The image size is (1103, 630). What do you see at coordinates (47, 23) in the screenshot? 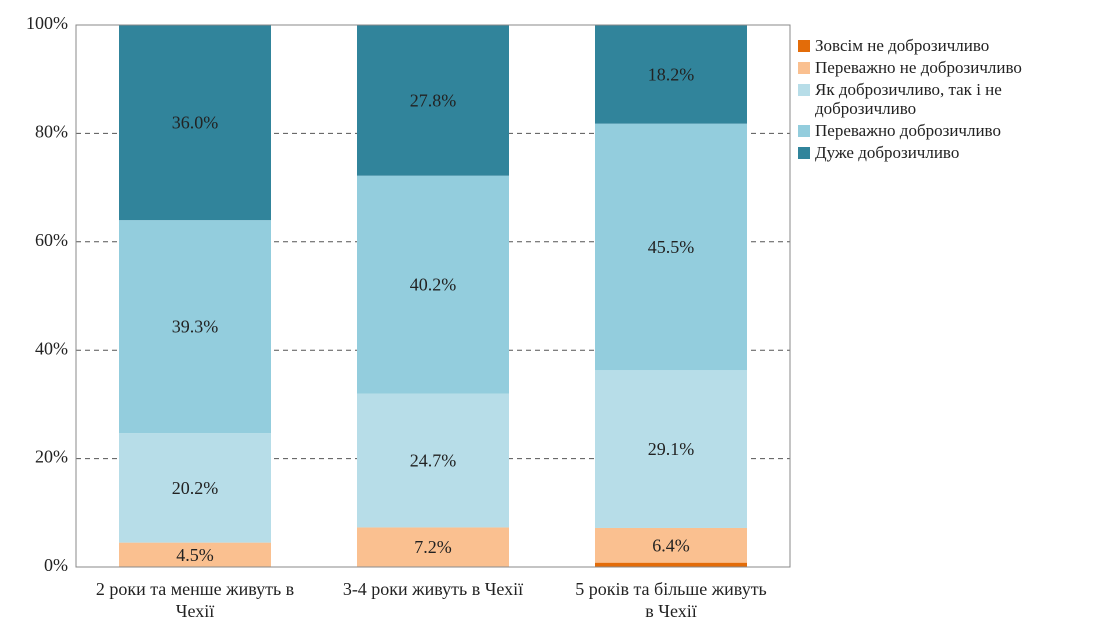
I see `y-tick-label: 100%` at bounding box center [47, 23].